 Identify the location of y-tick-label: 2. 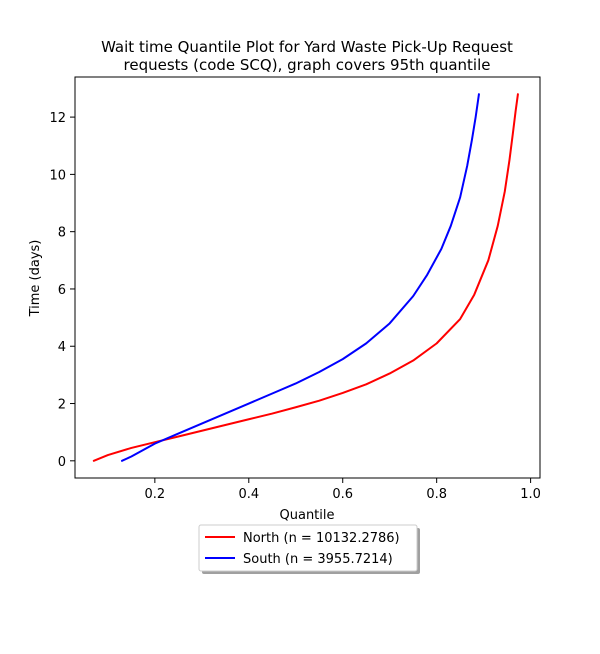
(62, 405).